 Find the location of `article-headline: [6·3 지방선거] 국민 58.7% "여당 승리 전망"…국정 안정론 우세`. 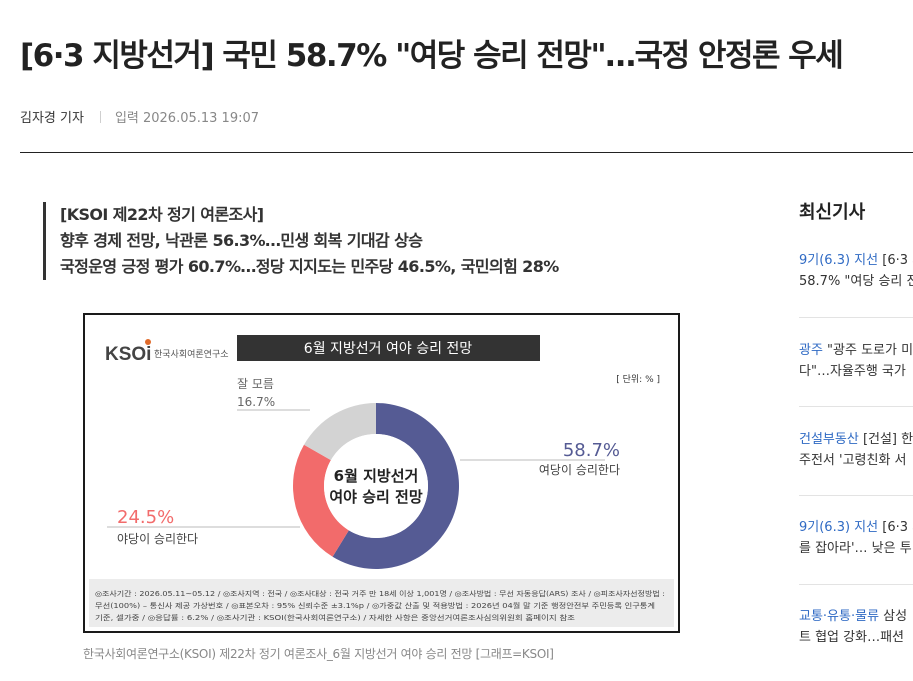

article-headline: [6·3 지방선거] 국민 58.7% "여당 승리 전망"…국정 안정론 우세 is located at coordinates (432, 56).